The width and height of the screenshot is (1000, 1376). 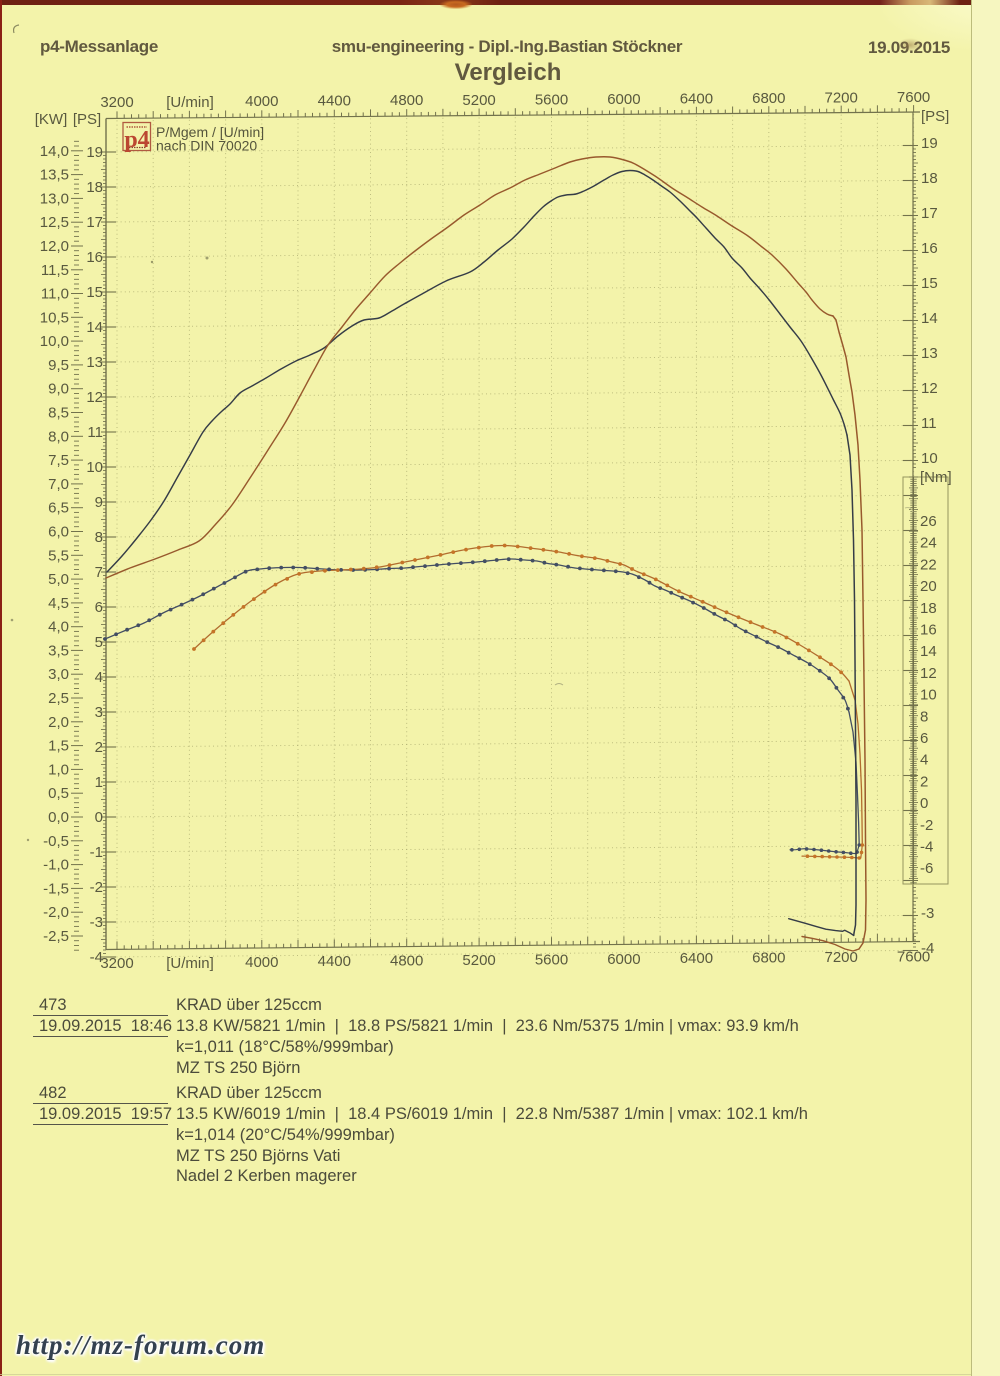 What do you see at coordinates (58, 627) in the screenshot?
I see `svg-text: 4,0` at bounding box center [58, 627].